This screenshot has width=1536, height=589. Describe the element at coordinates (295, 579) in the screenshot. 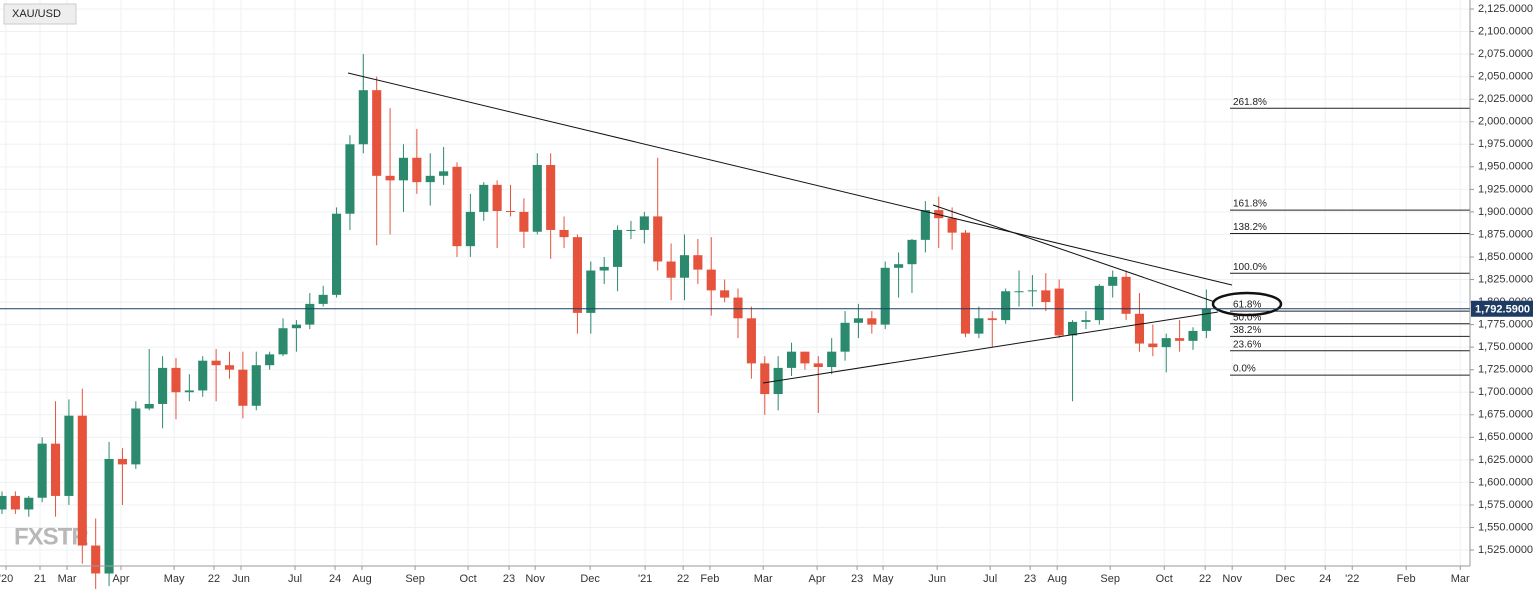

I see `x-tick-label: Jul` at that location.